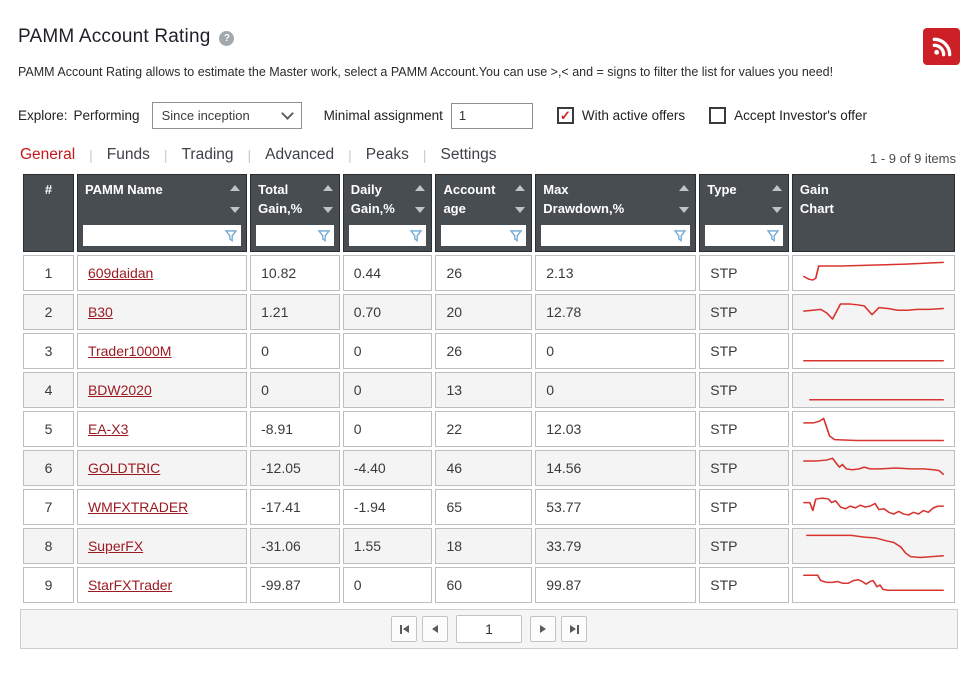 Image resolution: width=970 pixels, height=682 pixels. I want to click on tab-general: General, so click(48, 154).